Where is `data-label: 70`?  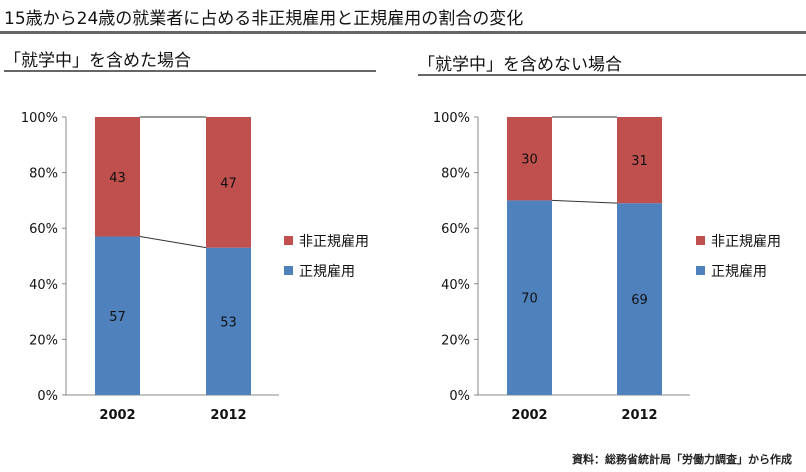 data-label: 70 is located at coordinates (529, 299).